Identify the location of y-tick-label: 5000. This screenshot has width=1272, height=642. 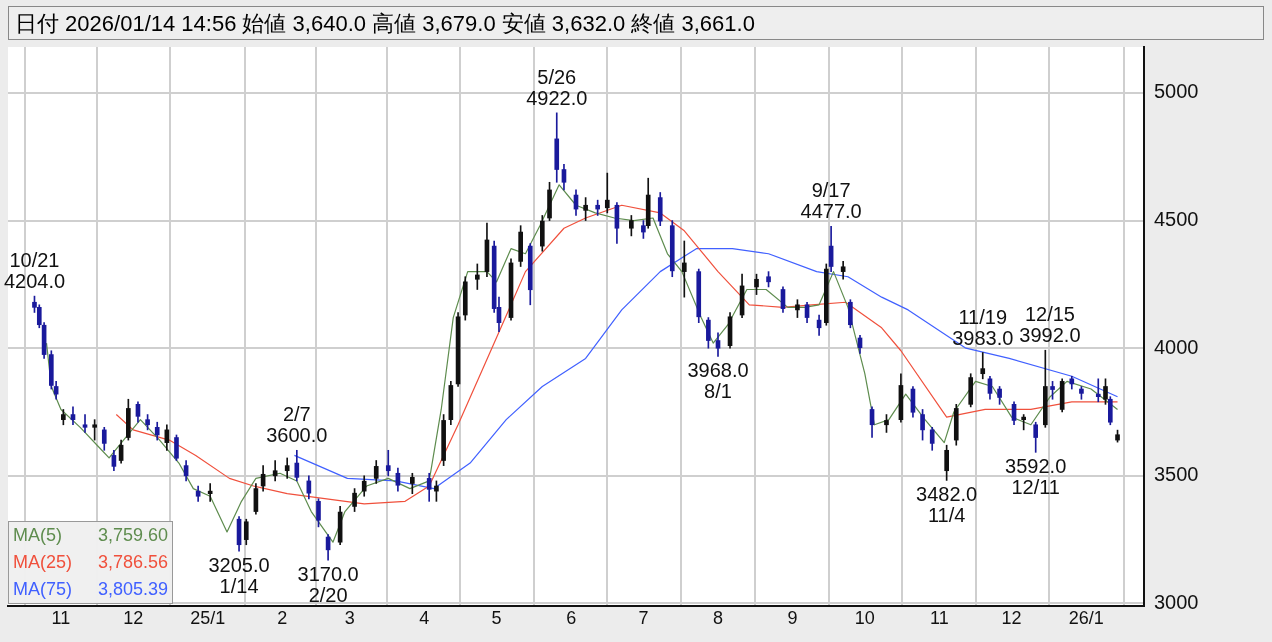
(1176, 91).